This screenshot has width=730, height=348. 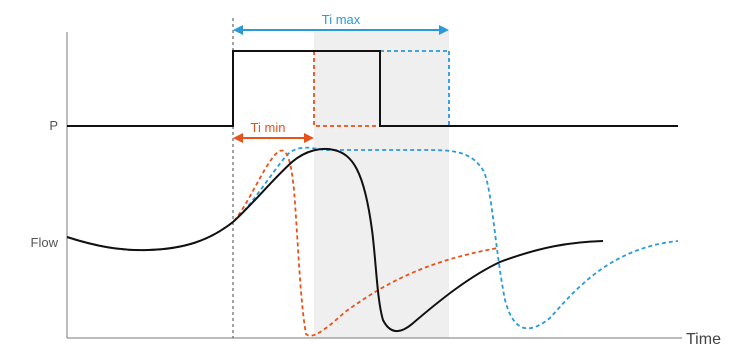 I want to click on ti-max-arrow-right-icon, so click(x=444, y=30).